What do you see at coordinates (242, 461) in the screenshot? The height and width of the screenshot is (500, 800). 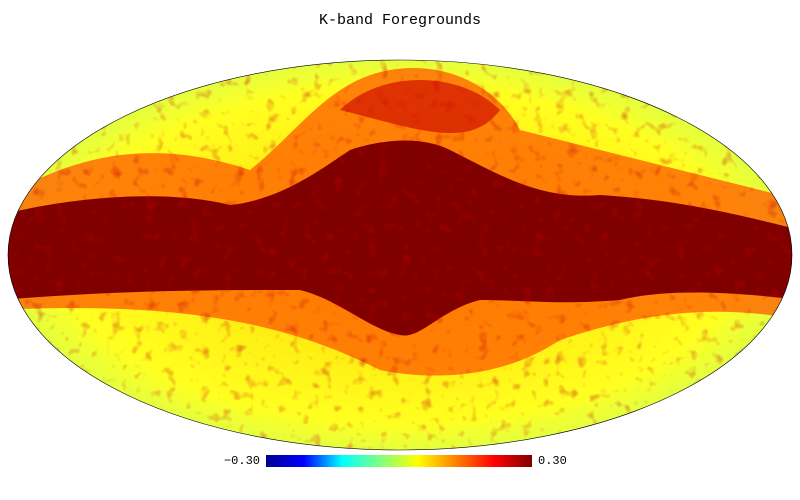 I see `colorbar-tick-label: −0.30` at bounding box center [242, 461].